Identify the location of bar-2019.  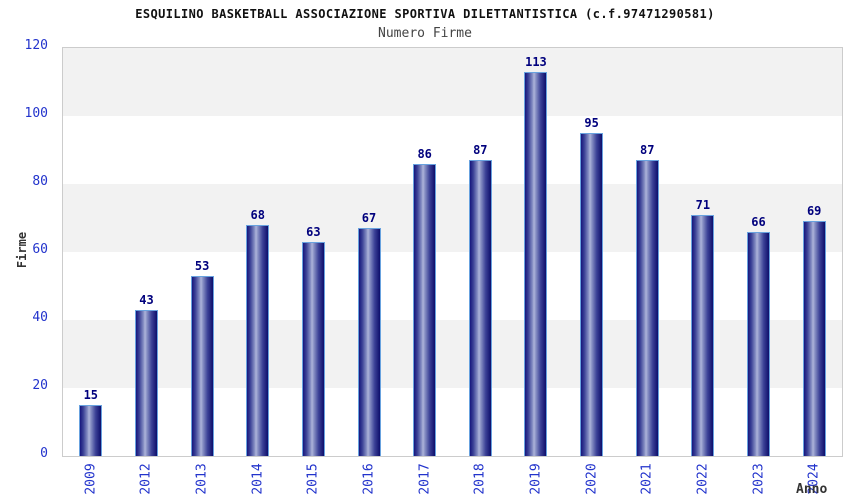
(536, 263).